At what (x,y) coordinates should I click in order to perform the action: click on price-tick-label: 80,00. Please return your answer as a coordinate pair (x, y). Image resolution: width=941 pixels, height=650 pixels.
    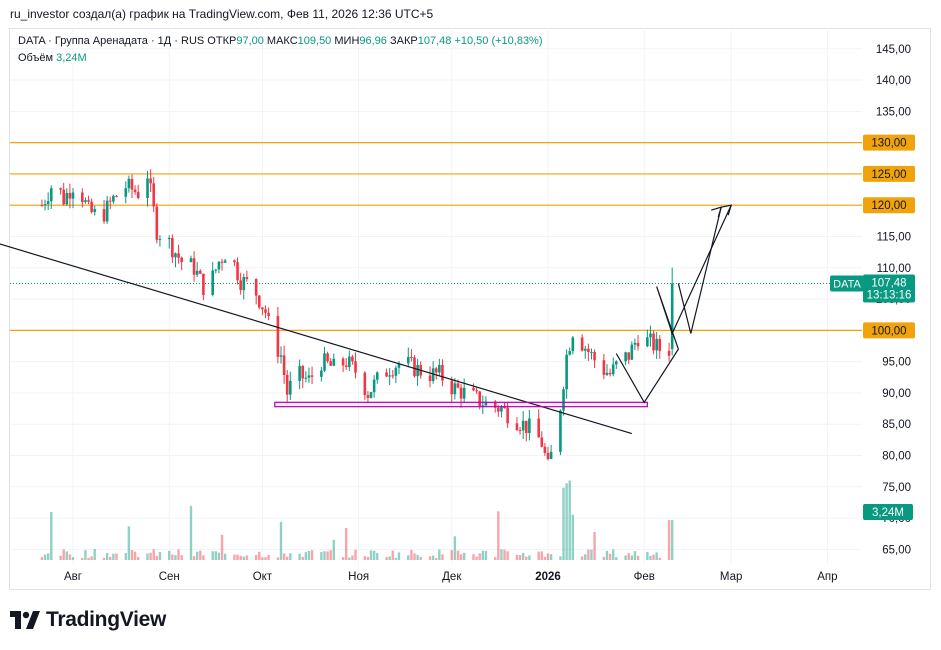
    Looking at the image, I should click on (896, 456).